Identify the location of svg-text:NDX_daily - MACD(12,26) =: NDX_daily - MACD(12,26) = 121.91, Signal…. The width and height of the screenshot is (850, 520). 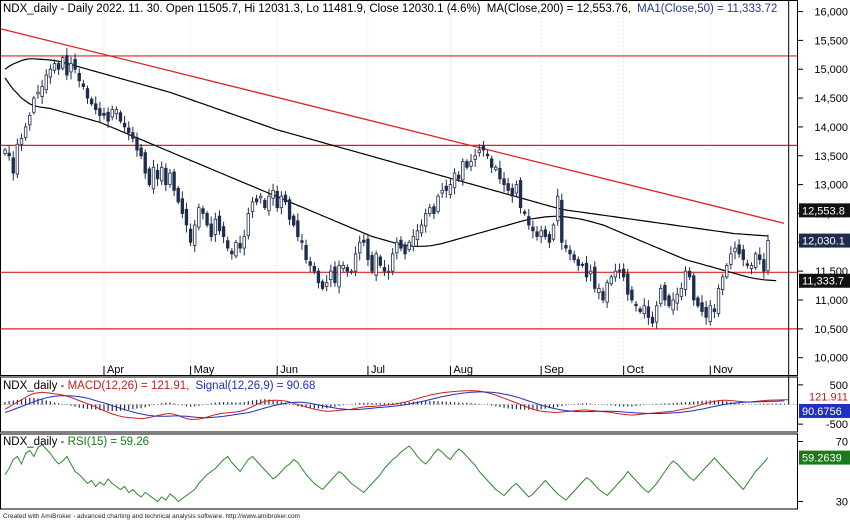
(159, 386).